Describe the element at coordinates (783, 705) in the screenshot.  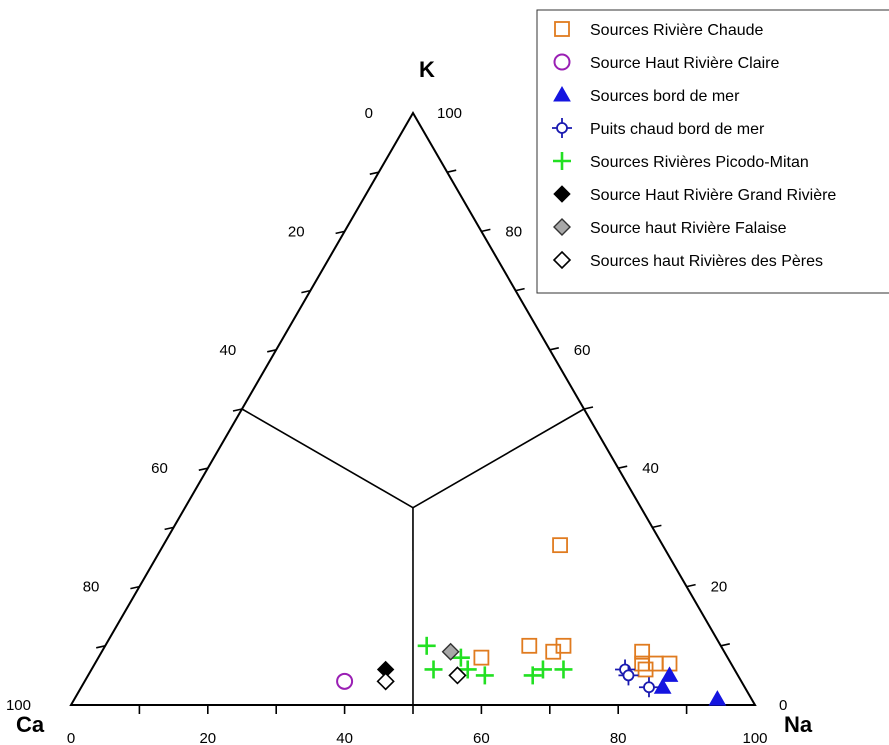
I see `right-tick-label: 0` at that location.